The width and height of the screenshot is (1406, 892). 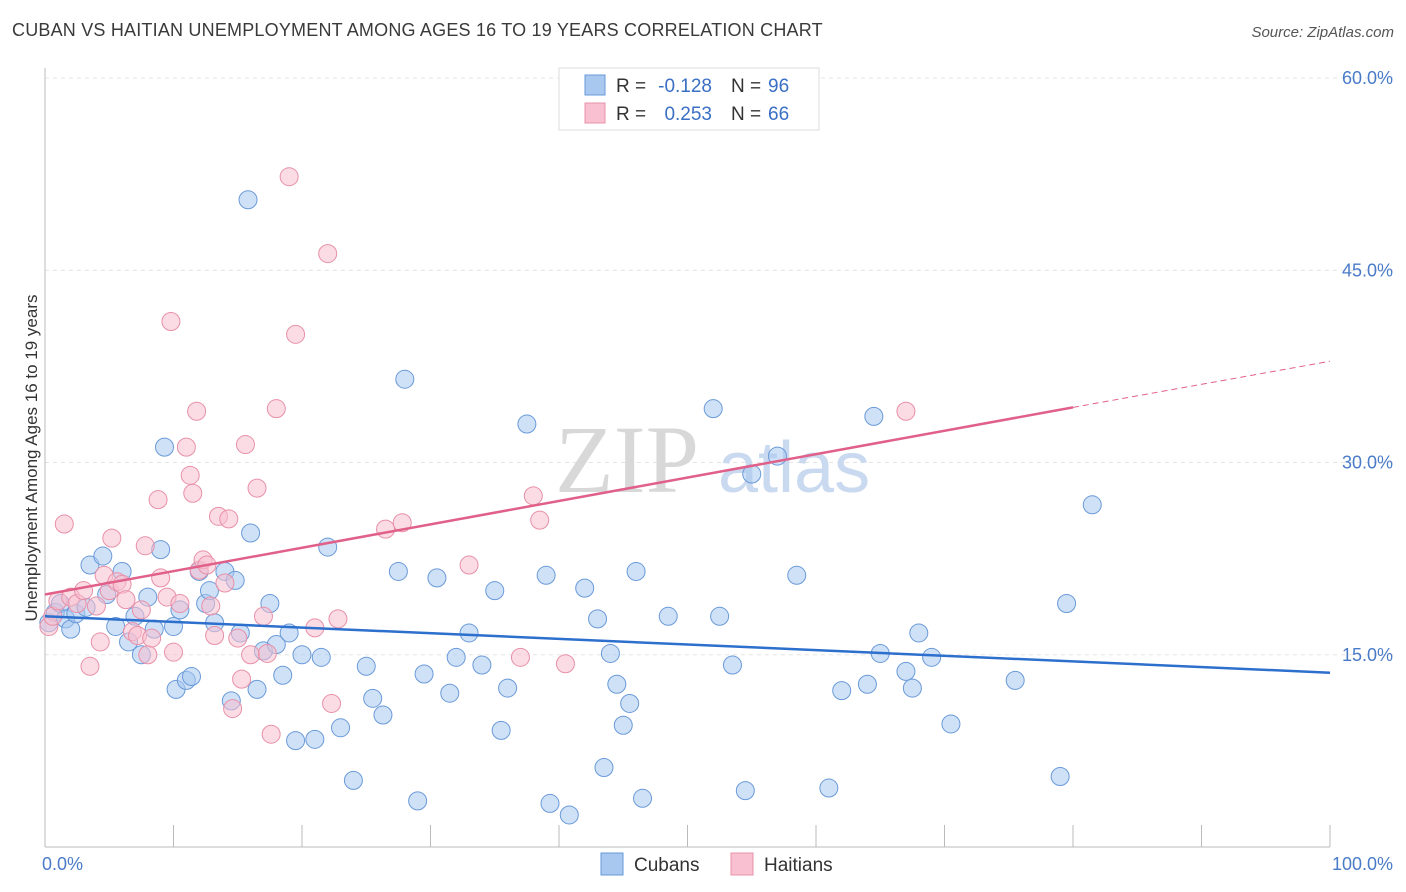 I want to click on legend-swatch-cubans, so click(x=612, y=864).